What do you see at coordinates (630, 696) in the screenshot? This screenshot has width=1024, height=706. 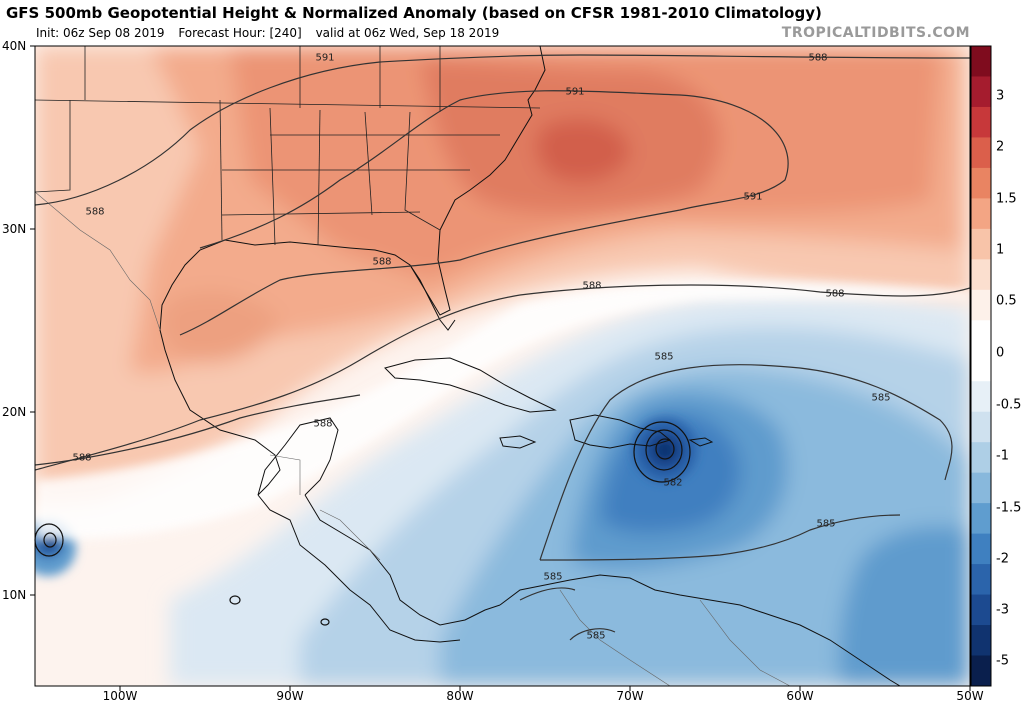 I see `lon-label-70w: 70W` at bounding box center [630, 696].